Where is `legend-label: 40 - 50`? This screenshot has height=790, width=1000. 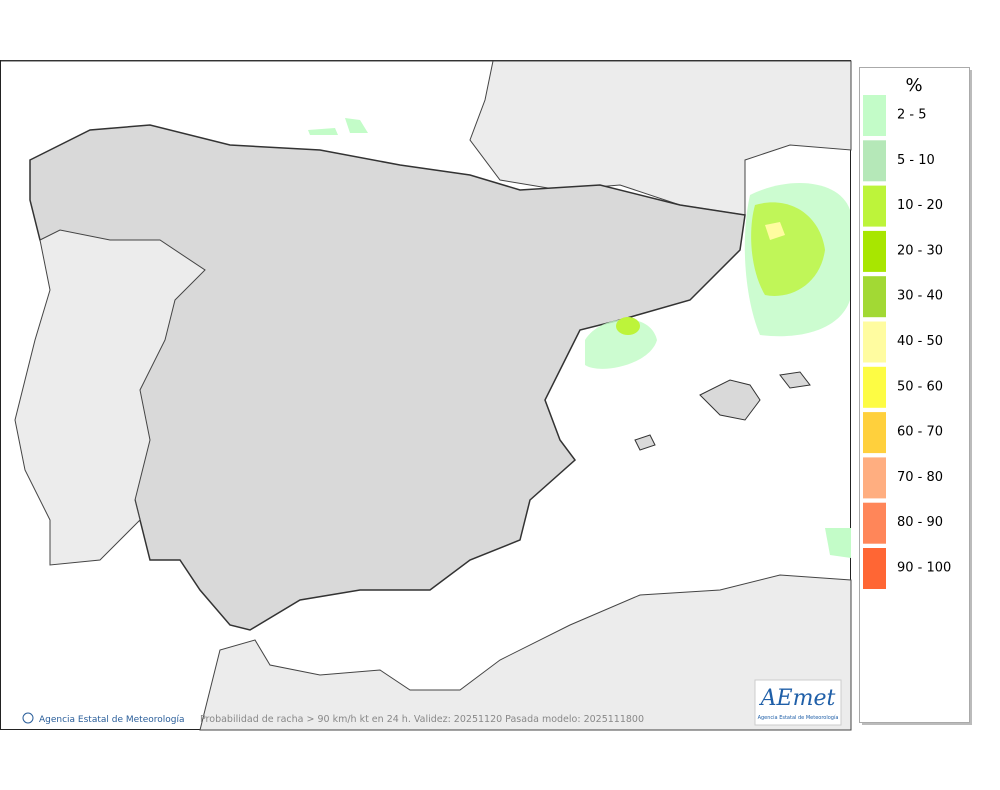 legend-label: 40 - 50 is located at coordinates (920, 341).